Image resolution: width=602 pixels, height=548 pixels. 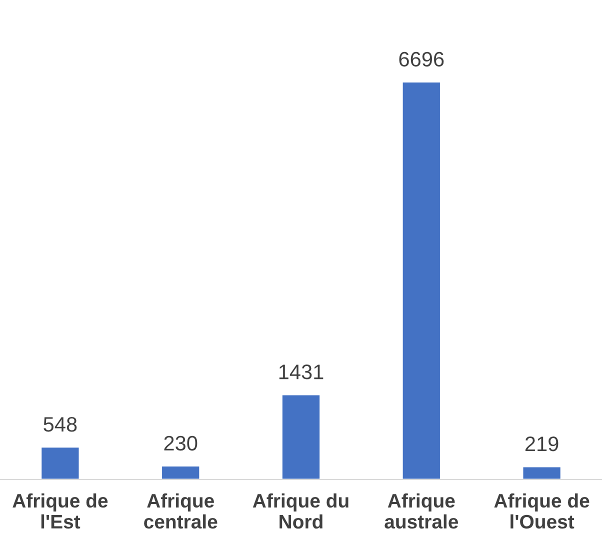 What do you see at coordinates (60, 424) in the screenshot?
I see `data-label: 548` at bounding box center [60, 424].